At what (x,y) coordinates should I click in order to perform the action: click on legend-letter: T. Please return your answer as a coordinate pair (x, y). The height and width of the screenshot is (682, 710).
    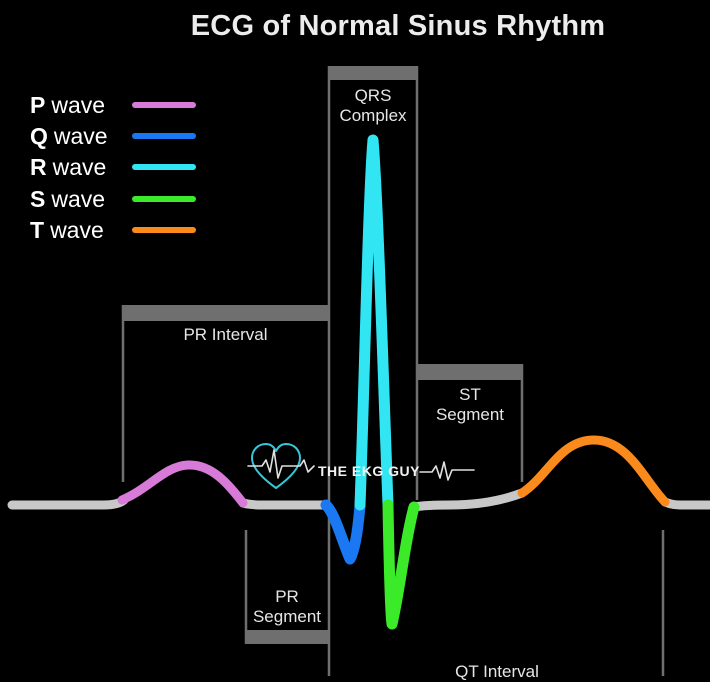
    Looking at the image, I should click on (37, 229).